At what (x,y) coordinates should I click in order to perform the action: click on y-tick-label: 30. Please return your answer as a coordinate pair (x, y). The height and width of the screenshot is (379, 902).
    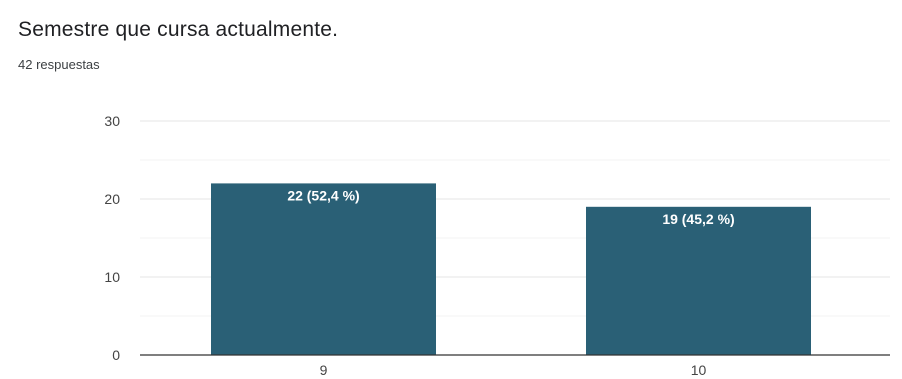
    Looking at the image, I should click on (112, 121).